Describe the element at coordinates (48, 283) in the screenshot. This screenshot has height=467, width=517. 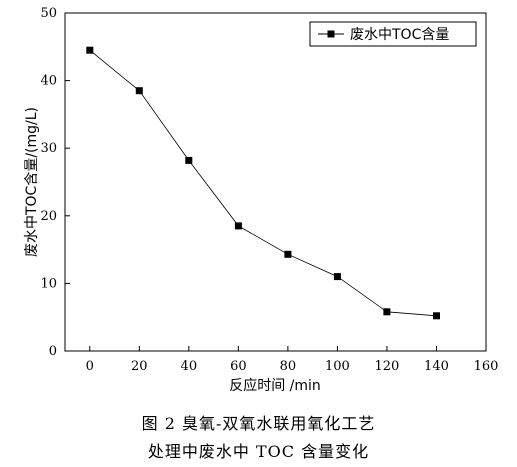
I see `y-tick-label: 10` at that location.